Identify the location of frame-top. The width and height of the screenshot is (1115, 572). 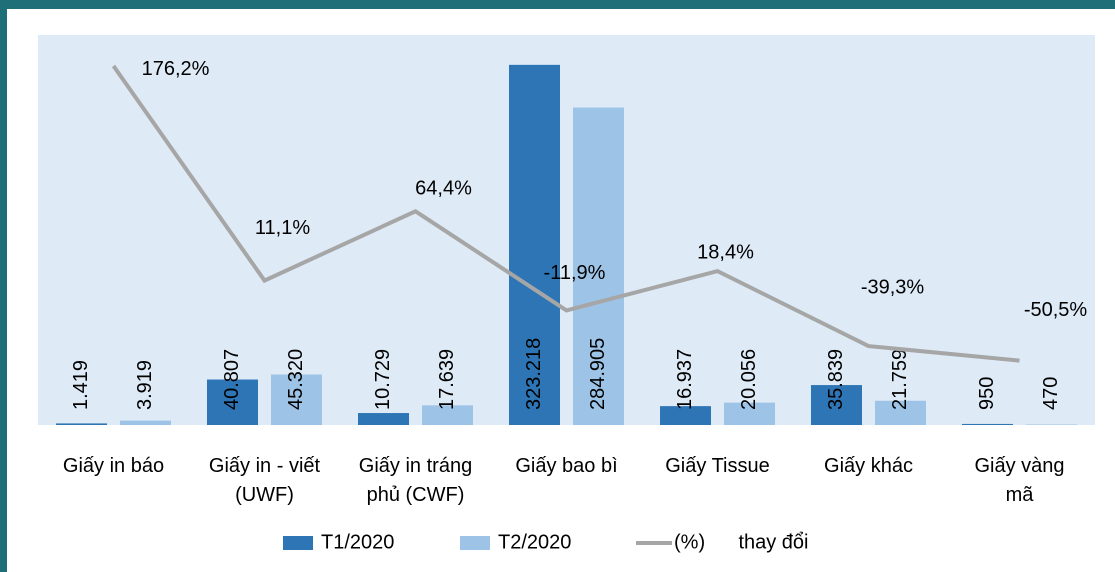
(557, 4).